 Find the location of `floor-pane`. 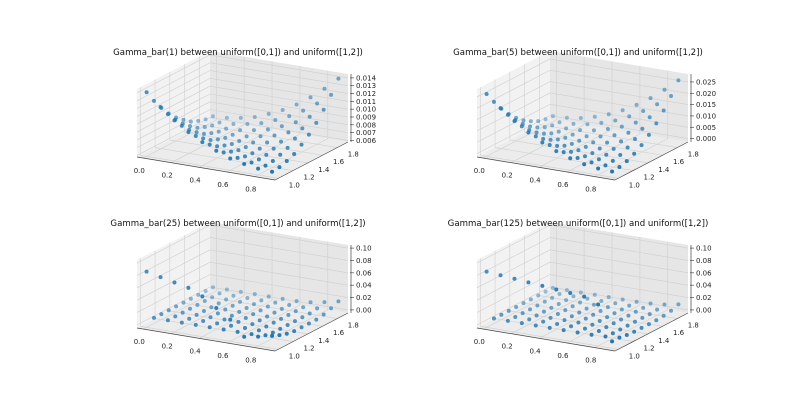

floor-pane is located at coordinates (242, 320).